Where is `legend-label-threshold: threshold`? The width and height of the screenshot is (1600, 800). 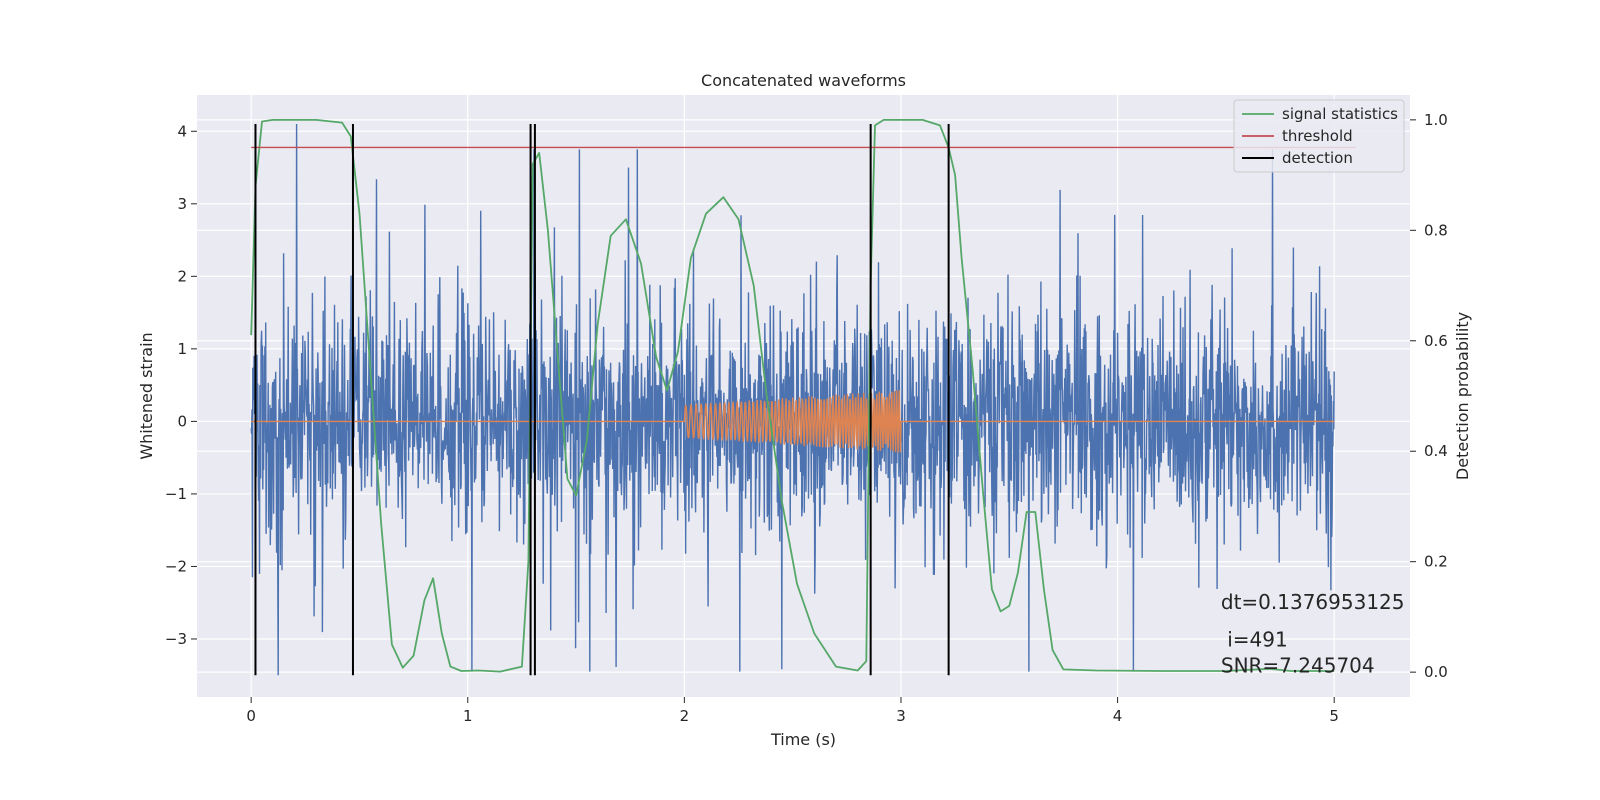
legend-label-threshold: threshold is located at coordinates (1317, 136).